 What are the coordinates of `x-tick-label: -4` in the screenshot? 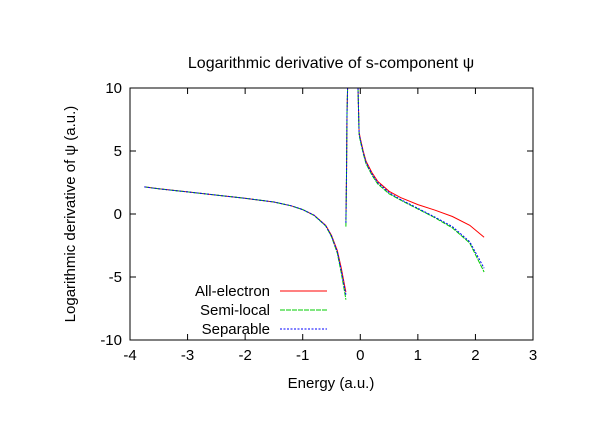 It's located at (129, 355).